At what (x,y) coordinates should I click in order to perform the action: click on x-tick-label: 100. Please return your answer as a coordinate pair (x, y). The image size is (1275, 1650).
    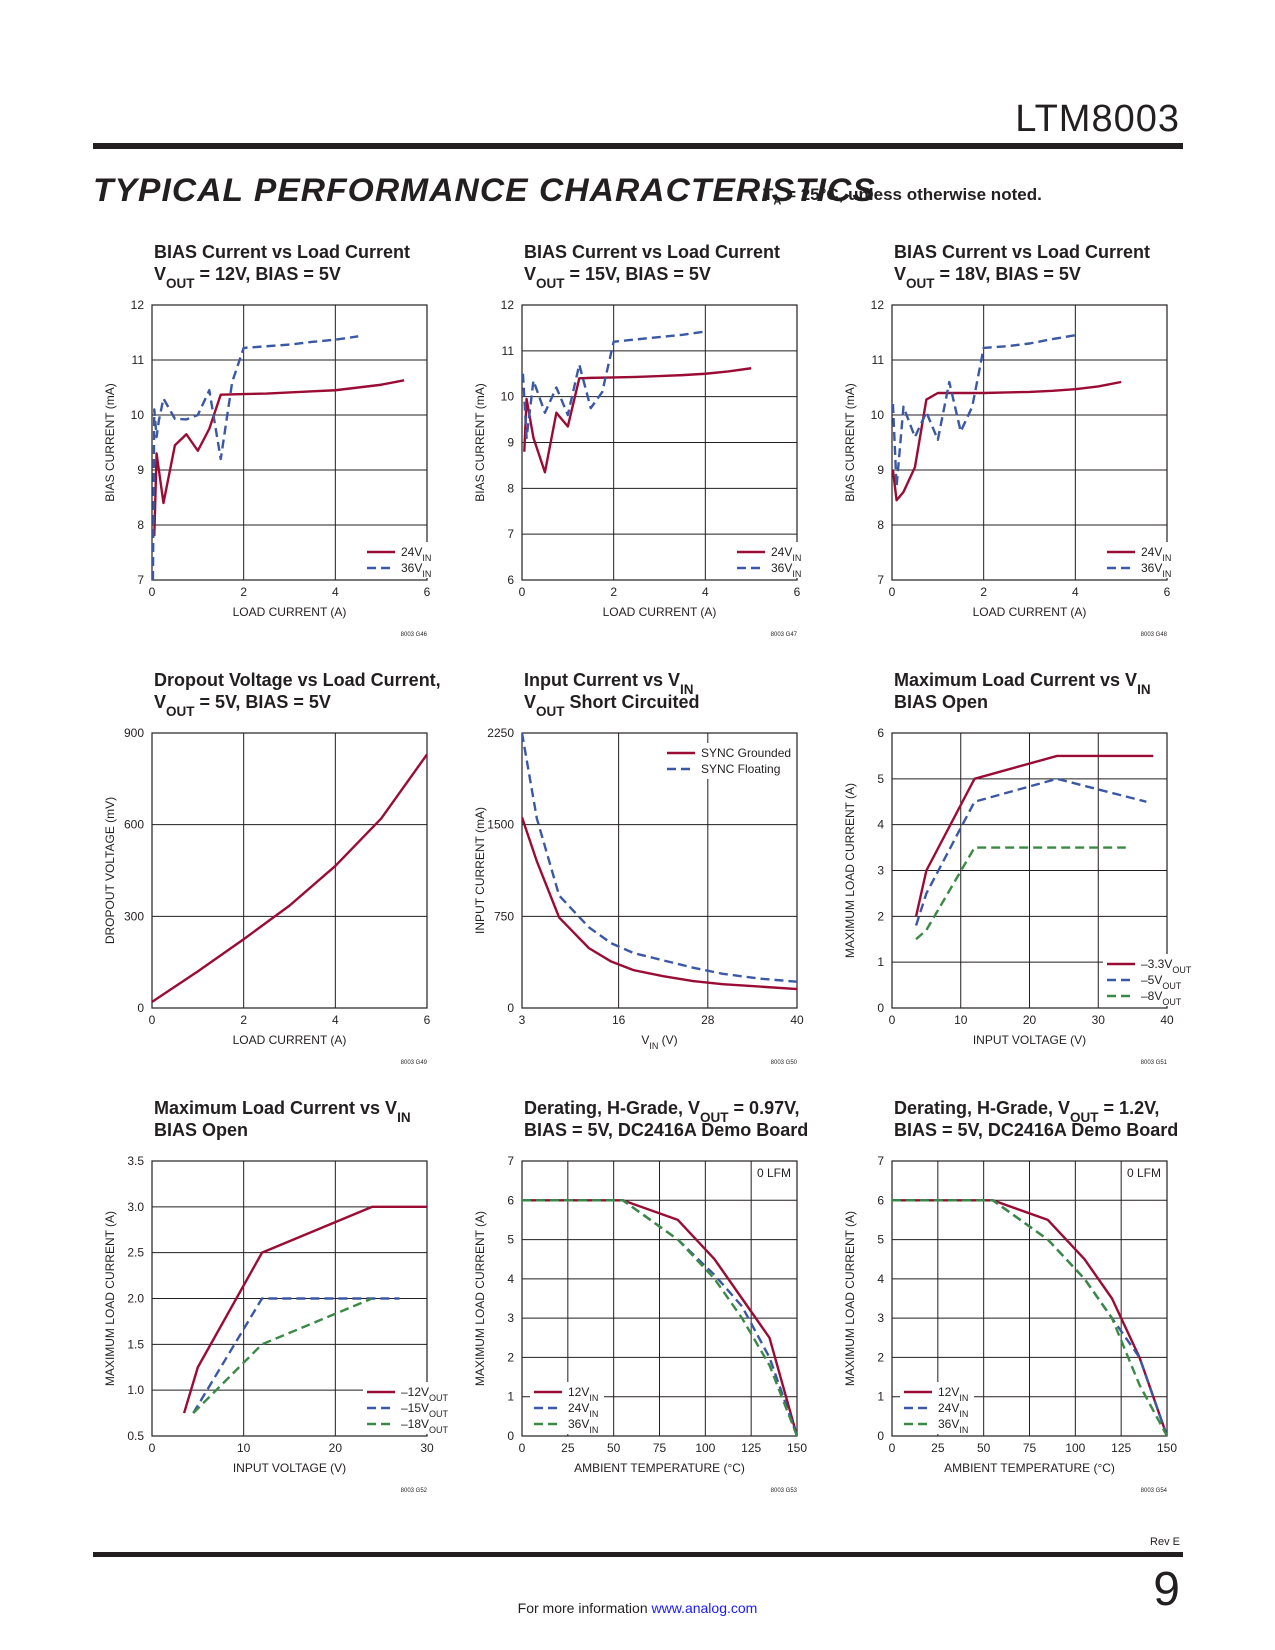
    Looking at the image, I should click on (705, 1448).